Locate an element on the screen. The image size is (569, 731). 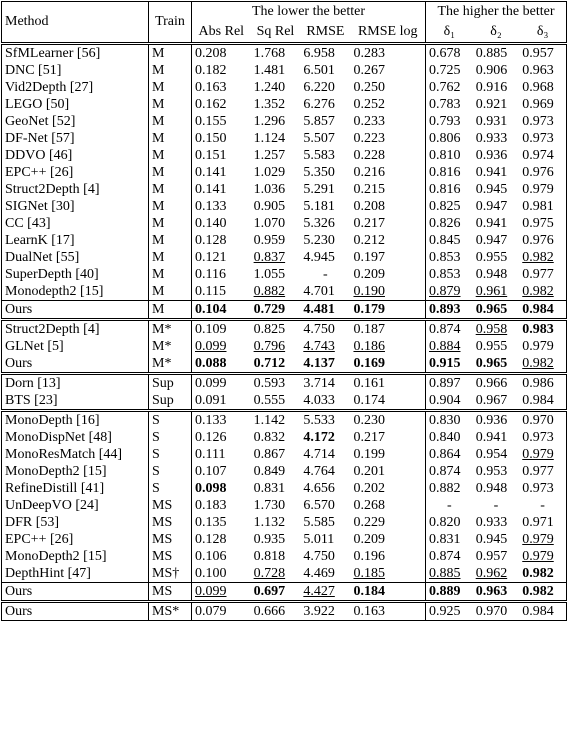
metric-cell: 4.172 is located at coordinates (319, 437).